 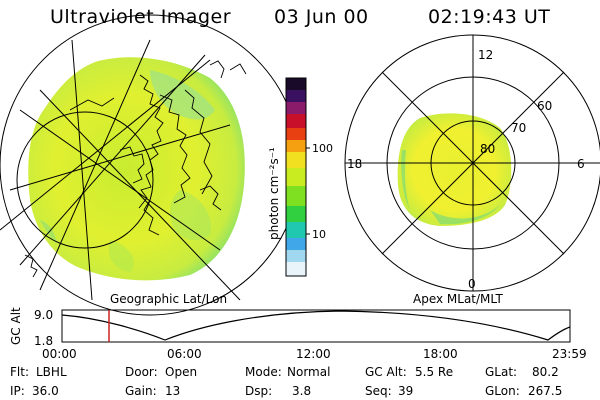 What do you see at coordinates (141, 391) in the screenshot?
I see `gain-label: Gain:` at bounding box center [141, 391].